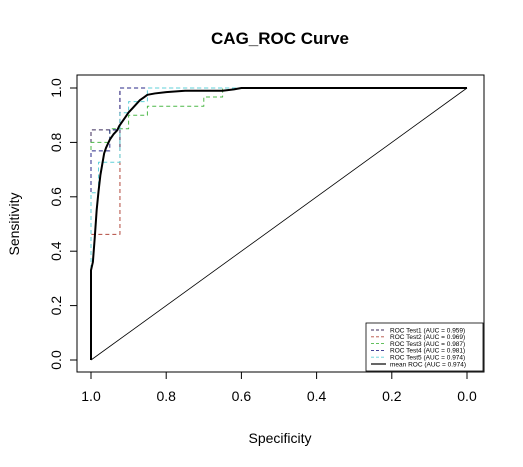  I want to click on x-tick-label: 0.0, so click(467, 396).